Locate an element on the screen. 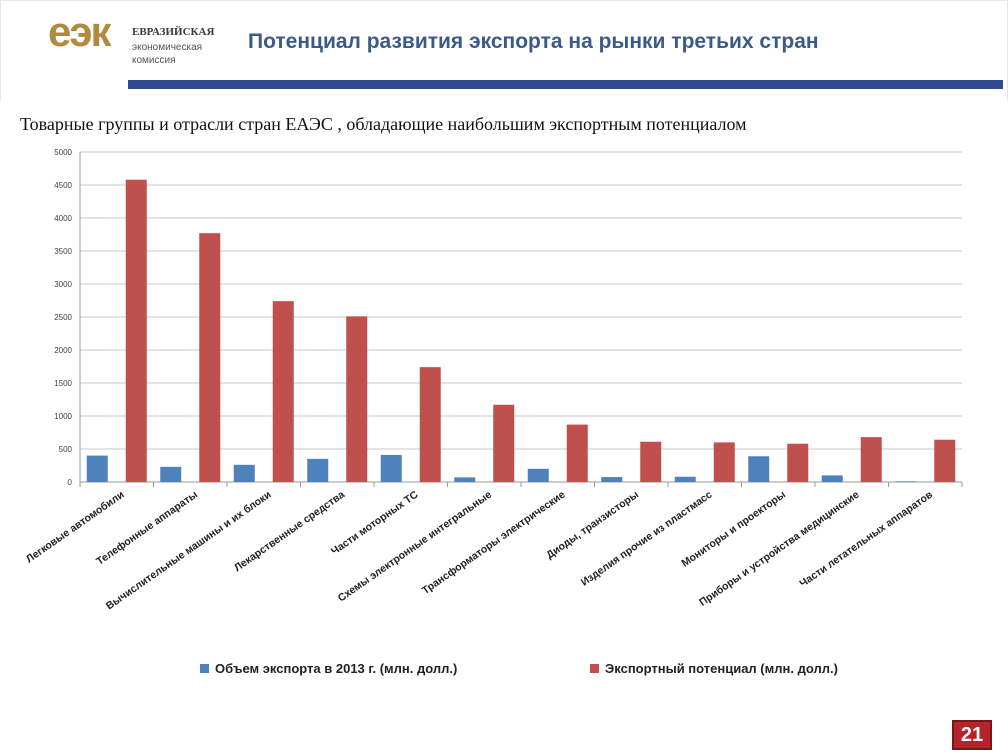  x-category-label: Схемы электронные интегральные is located at coordinates (415, 547).